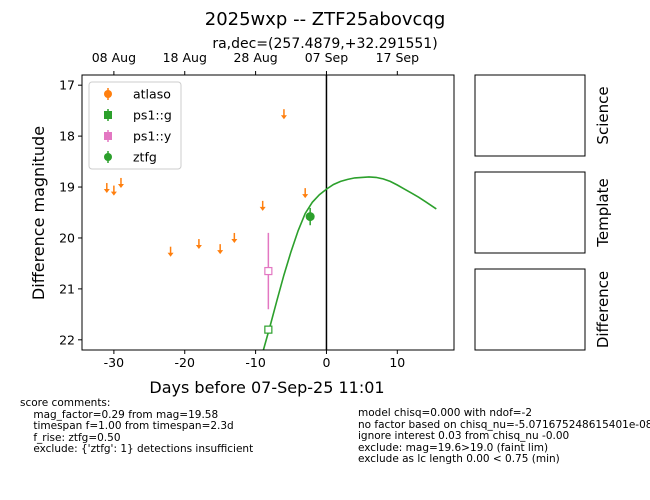 This screenshot has width=650, height=500. What do you see at coordinates (603, 212) in the screenshot?
I see `cutout-label-template: Template` at bounding box center [603, 212].